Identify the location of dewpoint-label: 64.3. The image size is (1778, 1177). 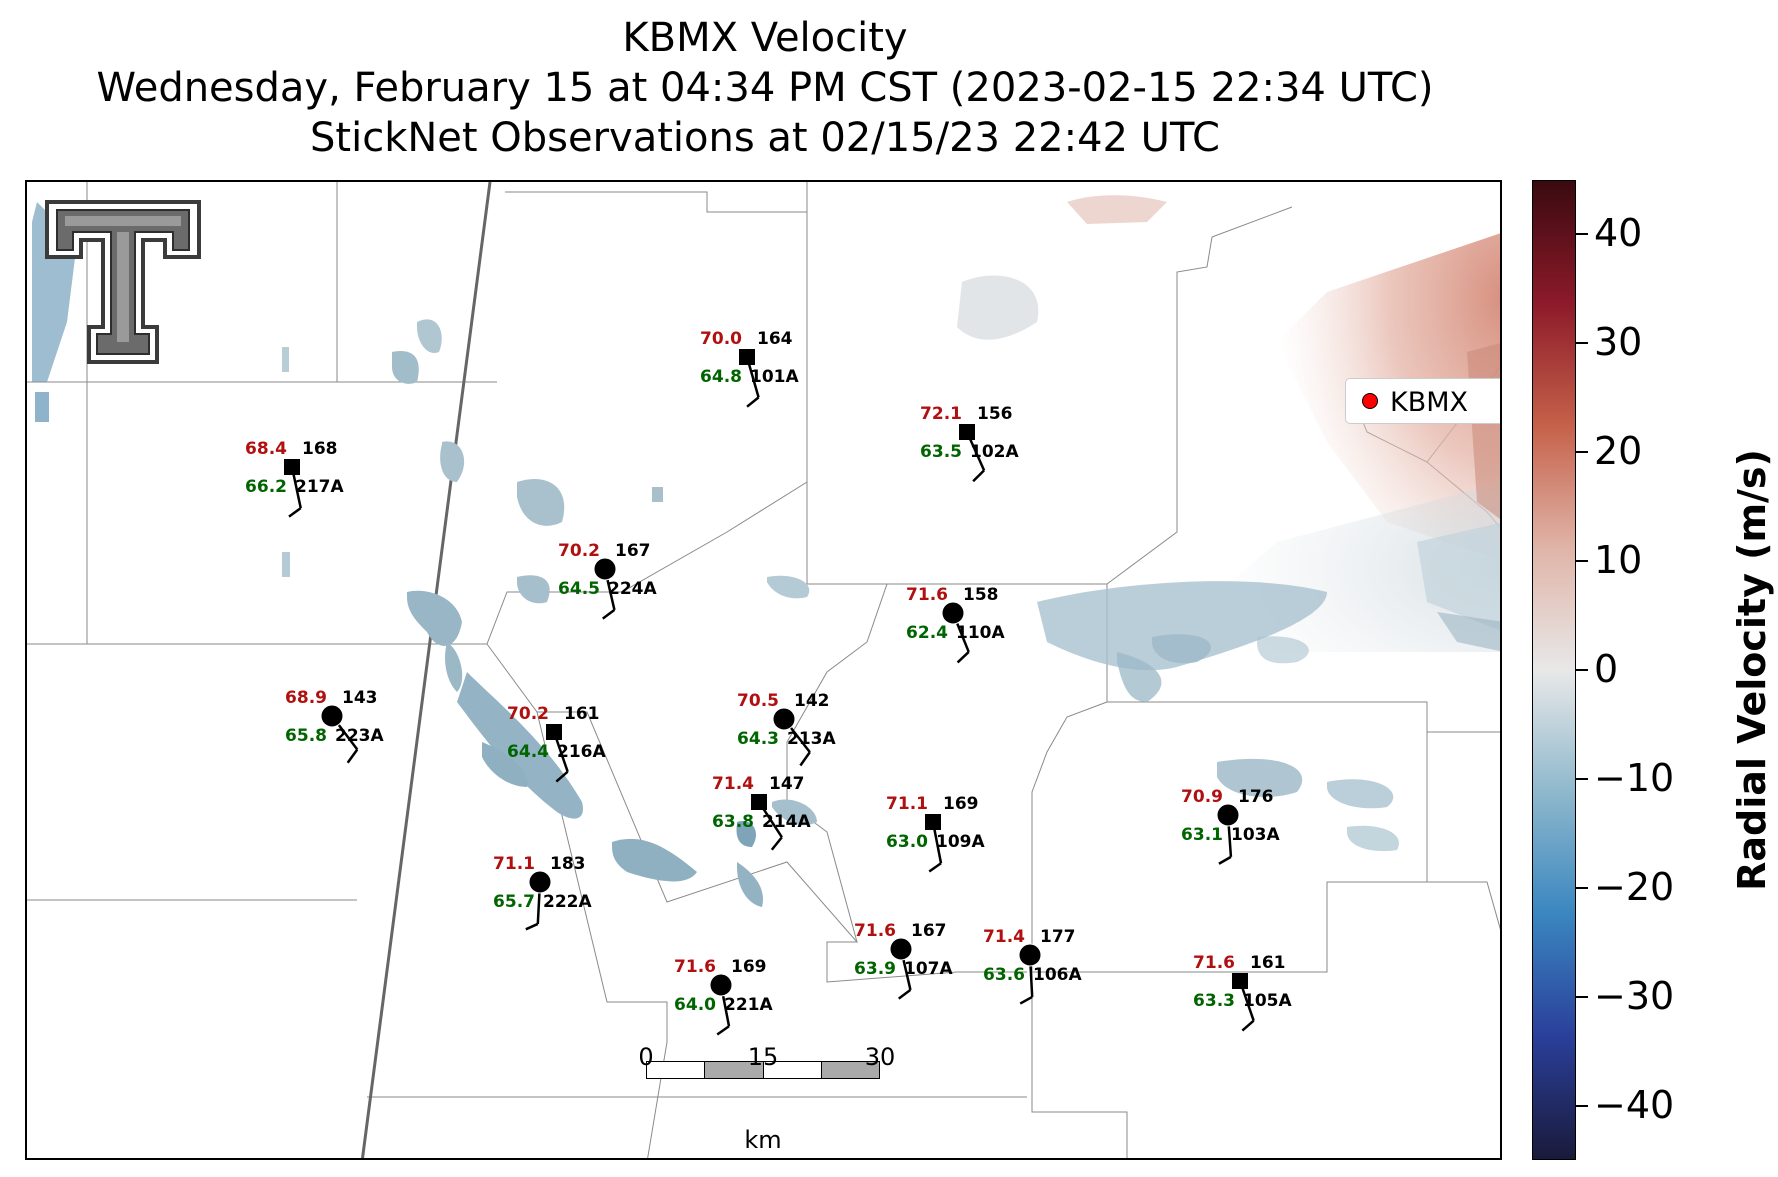
(758, 739).